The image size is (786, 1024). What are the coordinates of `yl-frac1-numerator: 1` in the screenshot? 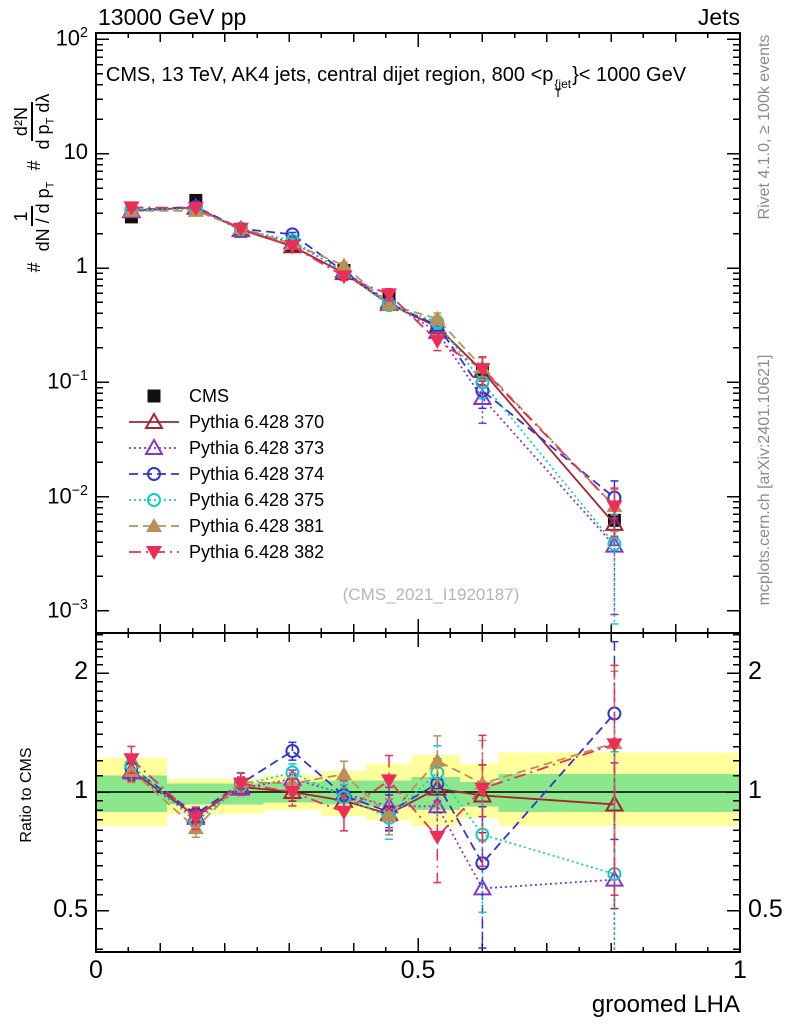 It's located at (22, 216).